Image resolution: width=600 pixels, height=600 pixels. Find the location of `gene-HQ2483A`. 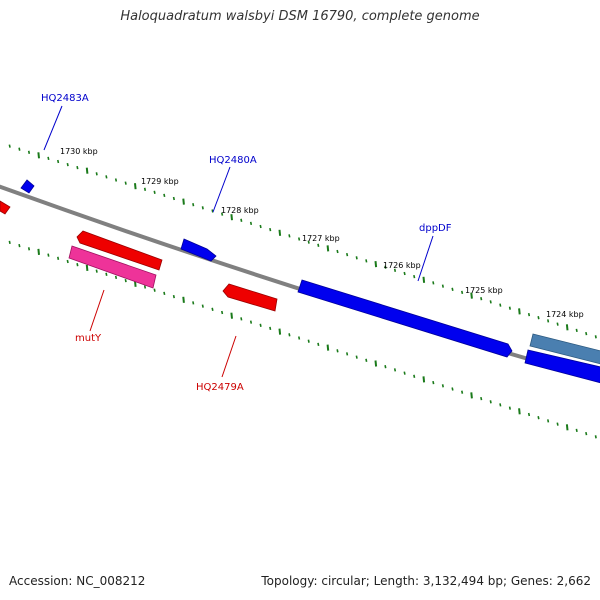

gene-HQ2483A is located at coordinates (27, 186).